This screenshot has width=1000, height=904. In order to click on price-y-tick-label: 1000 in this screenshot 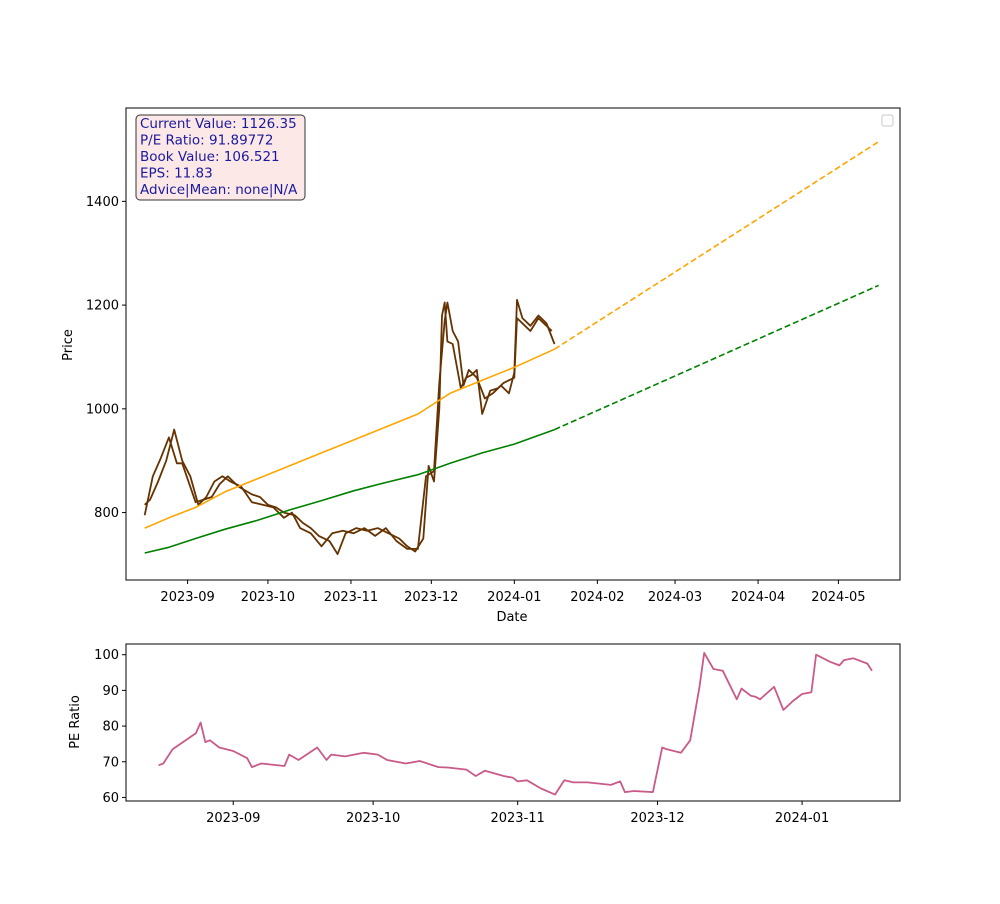, I will do `click(102, 409)`.